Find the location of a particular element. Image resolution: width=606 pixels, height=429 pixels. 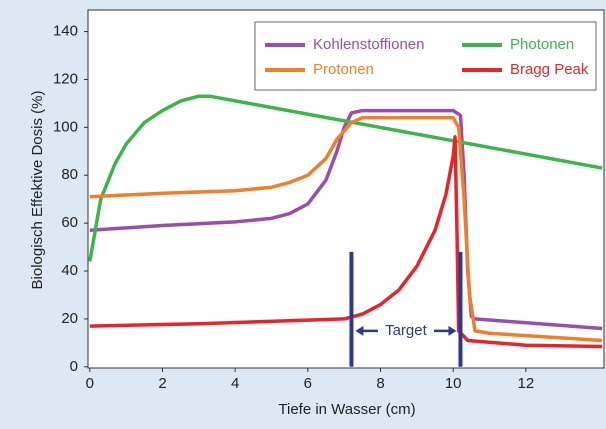

x-tick-label: 4 is located at coordinates (235, 383).